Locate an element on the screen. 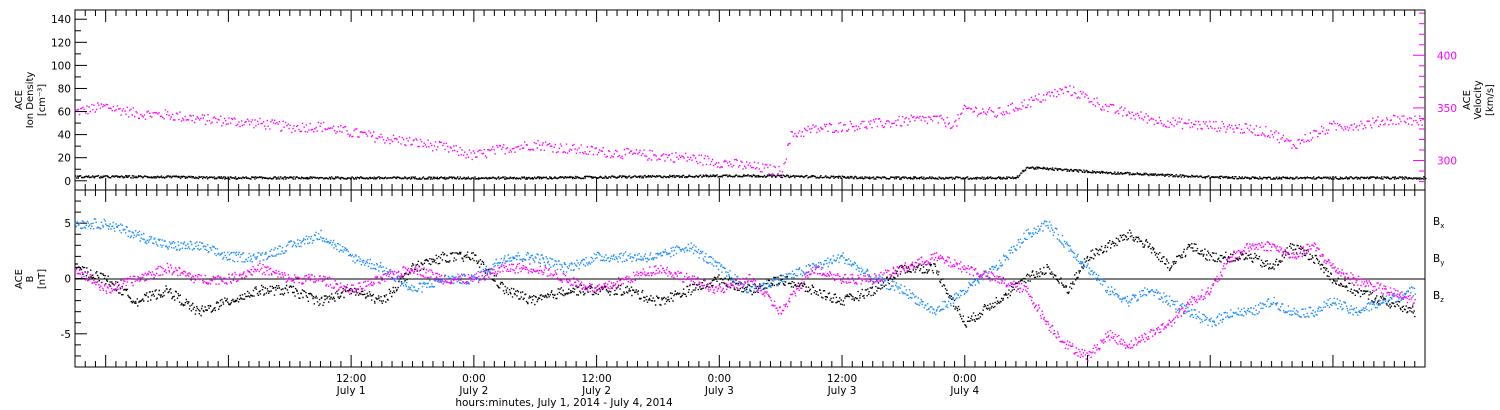  density-tick-label: 20 is located at coordinates (64, 159).